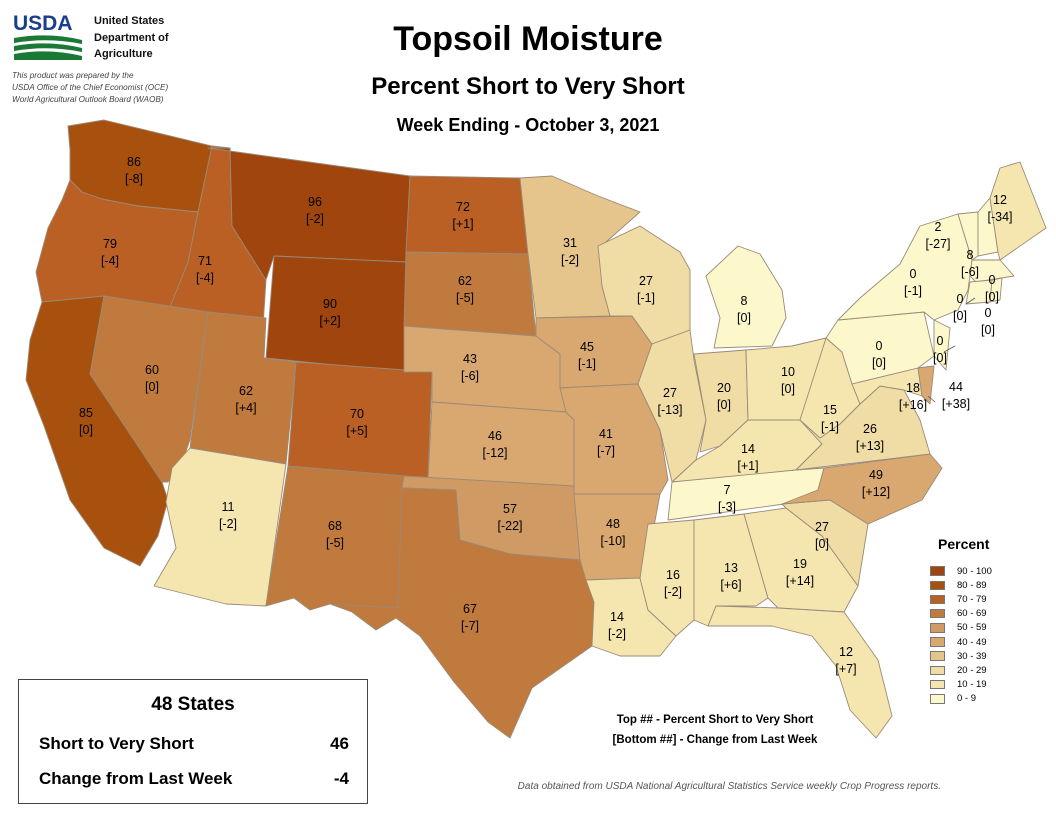  I want to click on state-value-id: 71, so click(205, 261).